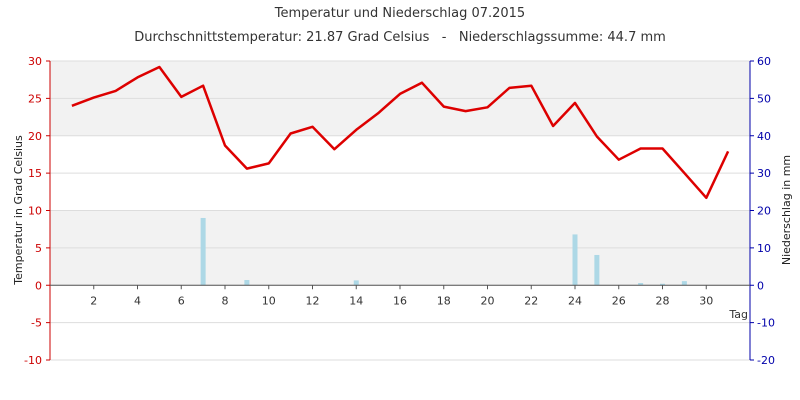 The width and height of the screenshot is (800, 400). I want to click on x-tick-label: 20, so click(488, 300).